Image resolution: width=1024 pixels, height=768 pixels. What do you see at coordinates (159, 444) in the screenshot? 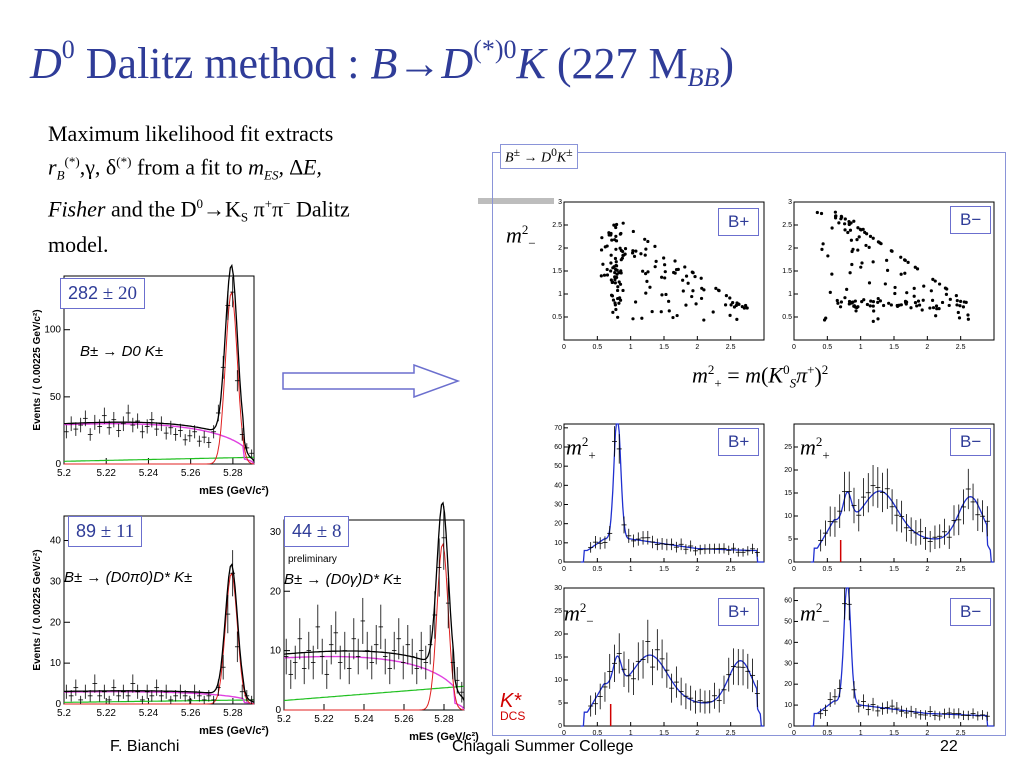
I see `continuum-curve` at bounding box center [159, 444].